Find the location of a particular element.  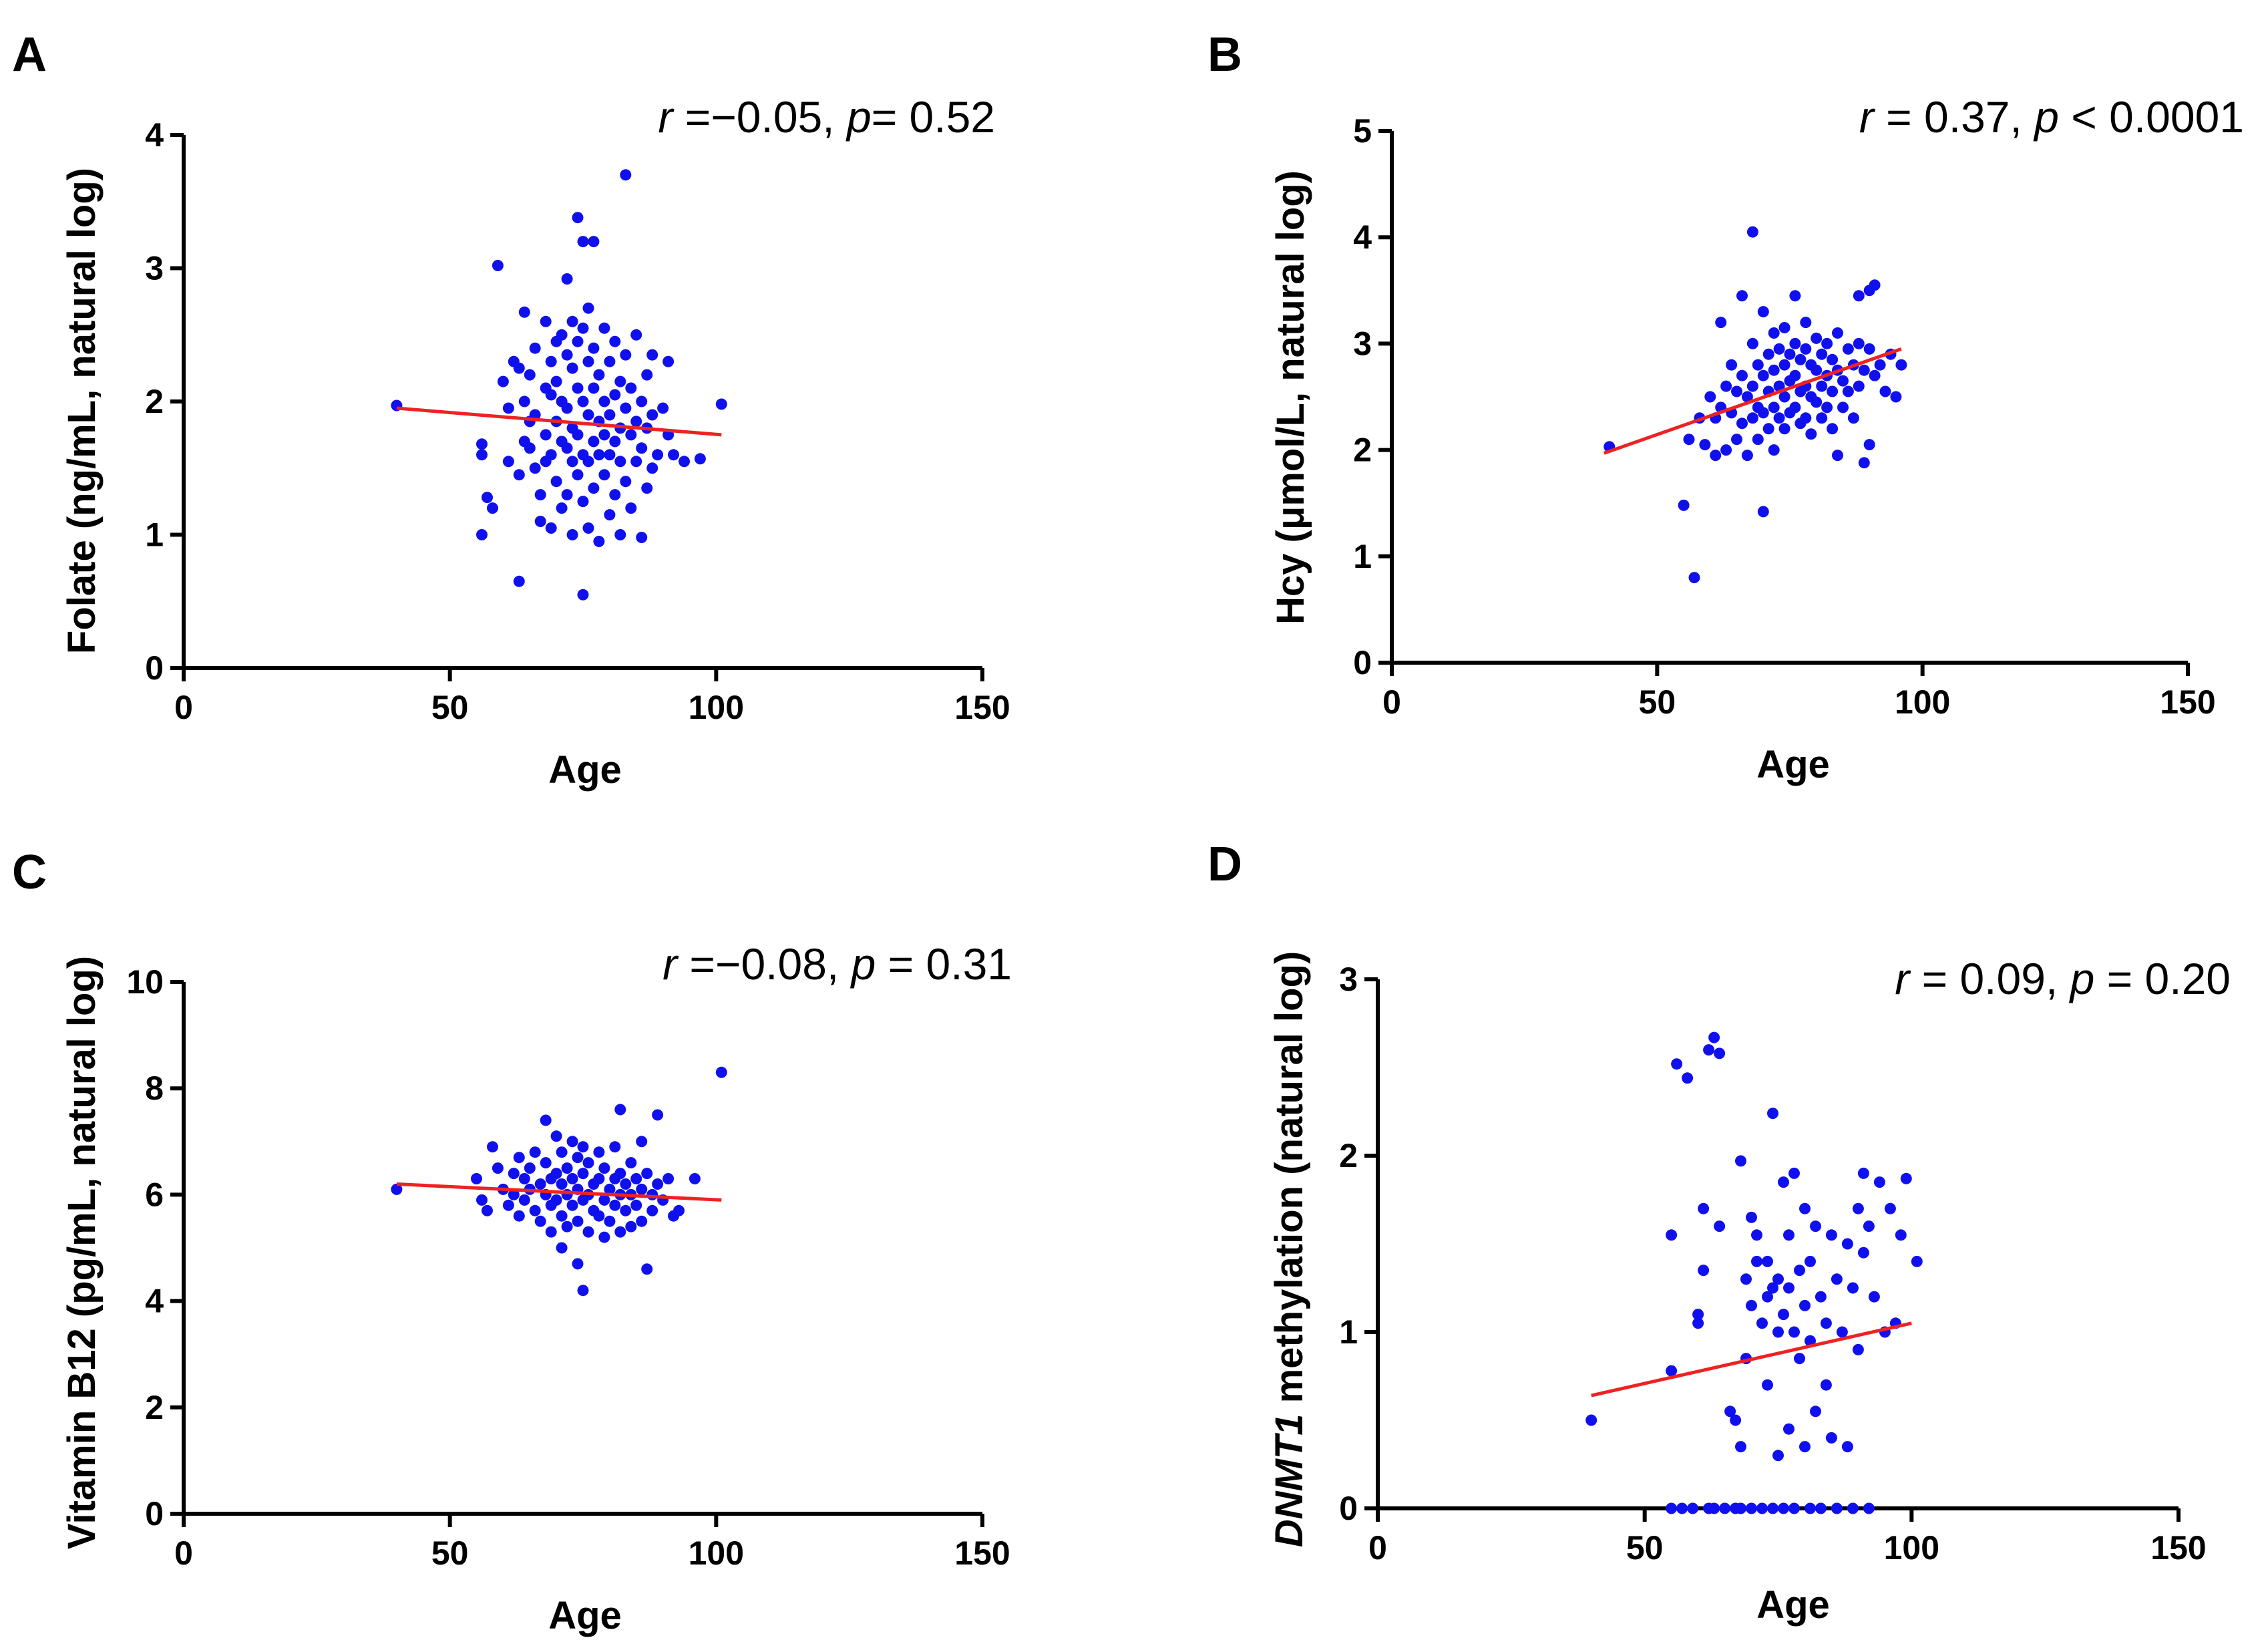

x-tick-label: 50 is located at coordinates (450, 707).